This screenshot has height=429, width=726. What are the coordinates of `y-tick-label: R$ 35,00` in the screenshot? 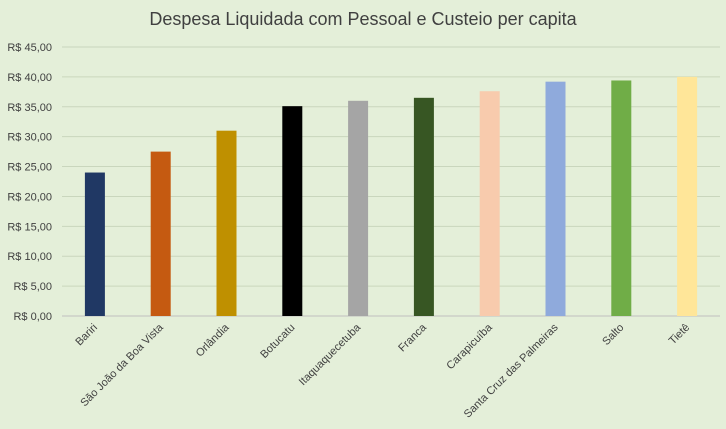 It's located at (29, 108).